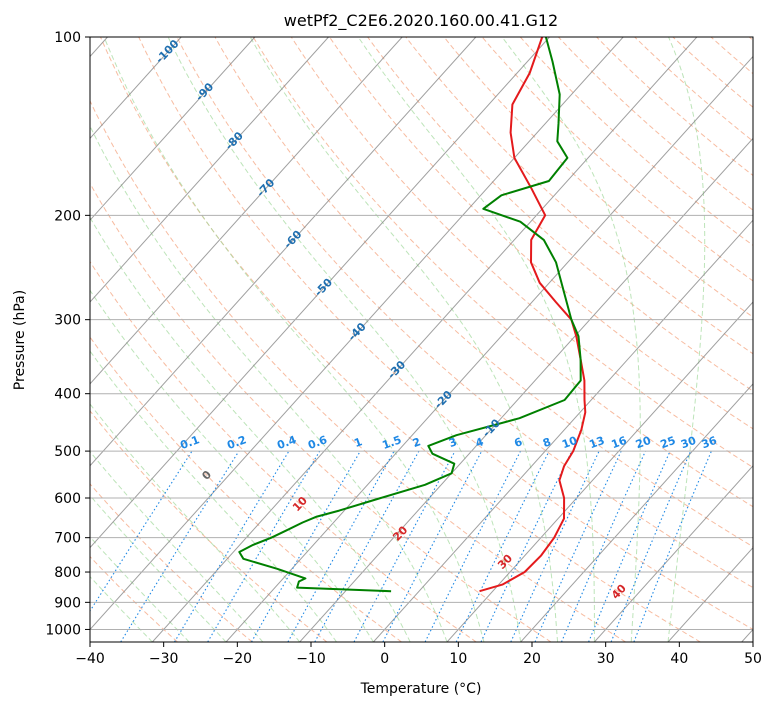 The height and width of the screenshot is (708, 775). I want to click on x-tick-label: 40, so click(679, 659).